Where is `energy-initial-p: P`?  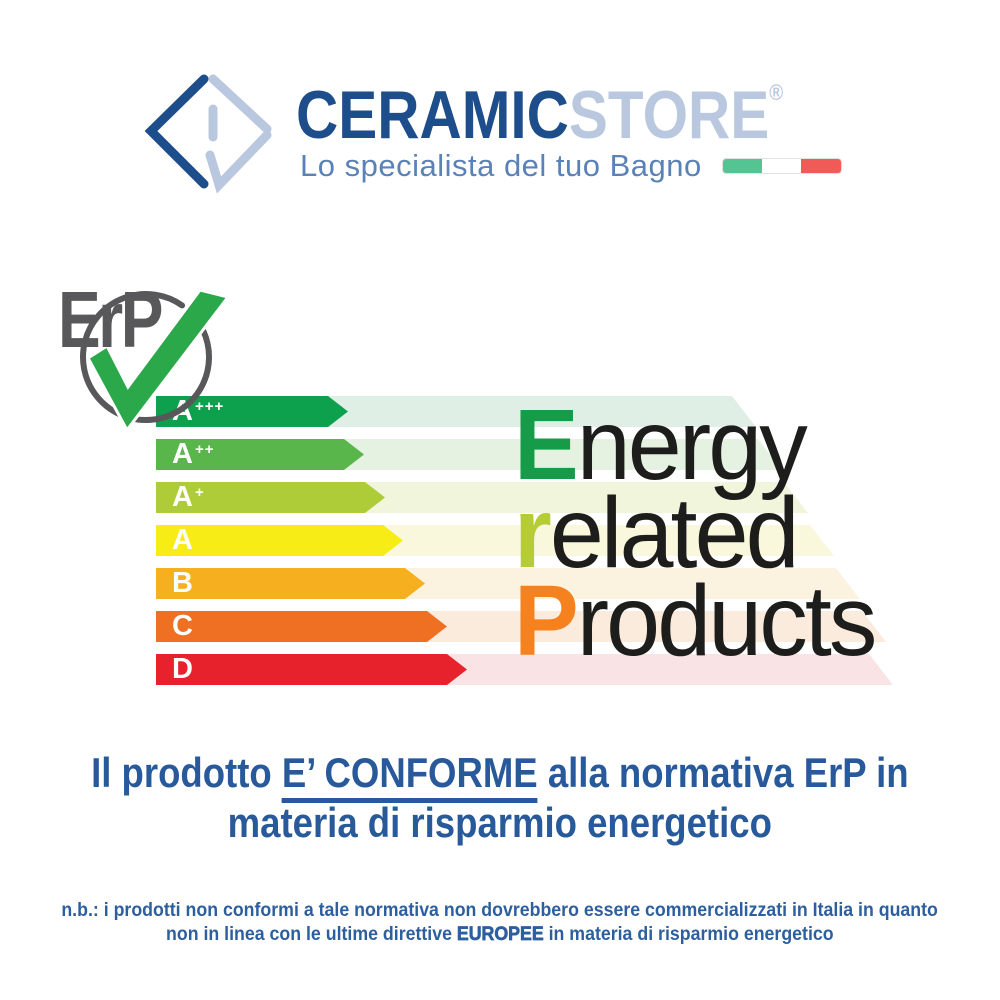
energy-initial-p: P is located at coordinates (546, 621).